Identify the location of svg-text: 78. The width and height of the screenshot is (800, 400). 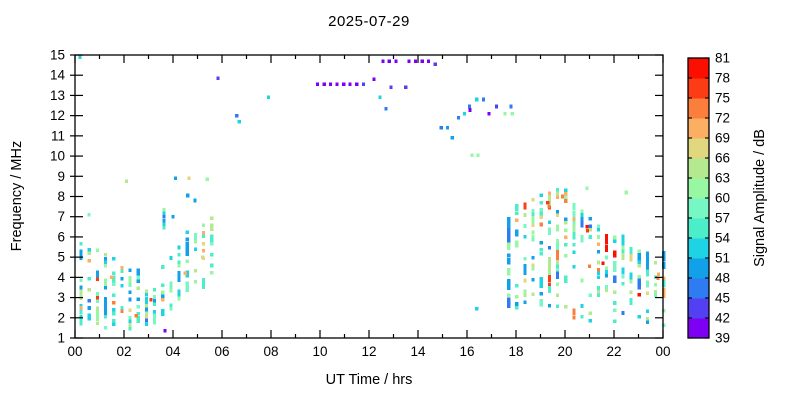
(722, 78).